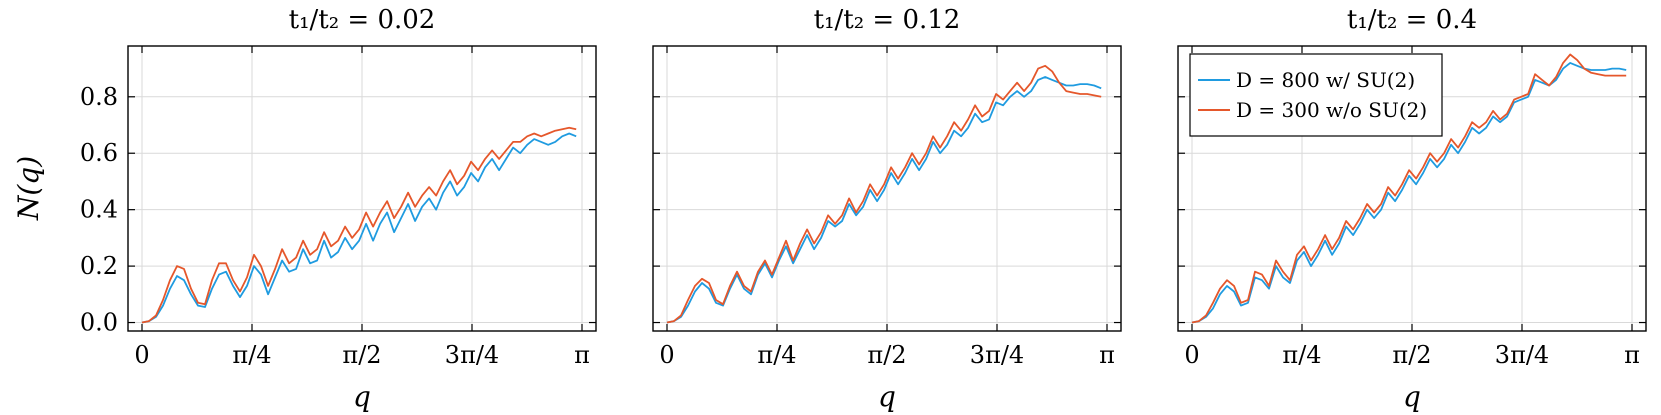 The image size is (1661, 415). What do you see at coordinates (1412, 20) in the screenshot?
I see `panel-title: t₁/t₂ = 0.4` at bounding box center [1412, 20].